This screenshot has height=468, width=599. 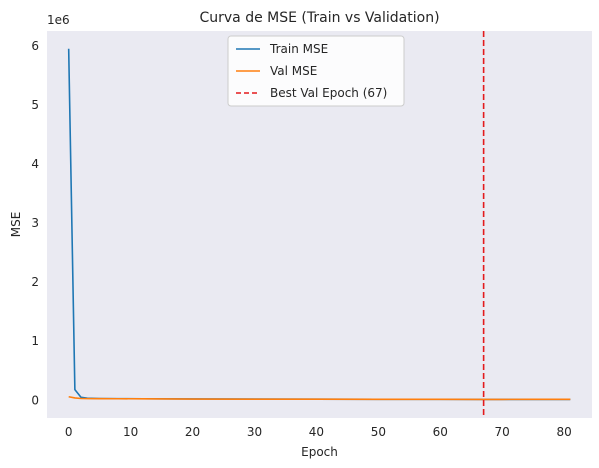 I want to click on y-tick-label: 3, so click(x=35, y=223).